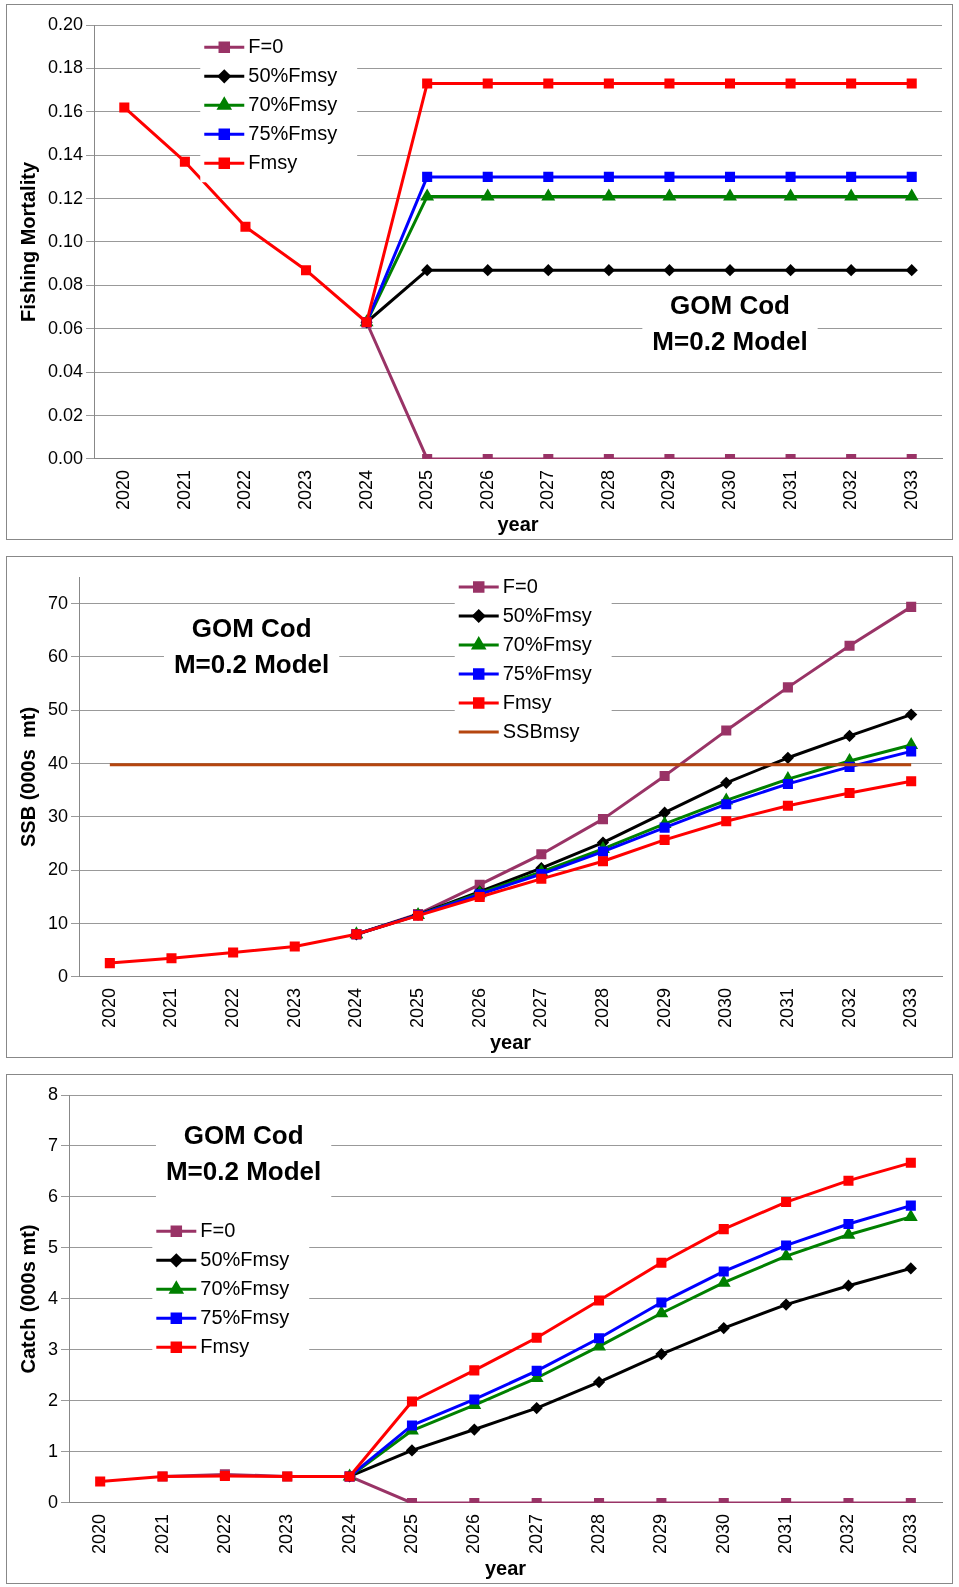  Describe the element at coordinates (53, 1246) in the screenshot. I see `y-tick-label: 5` at that location.